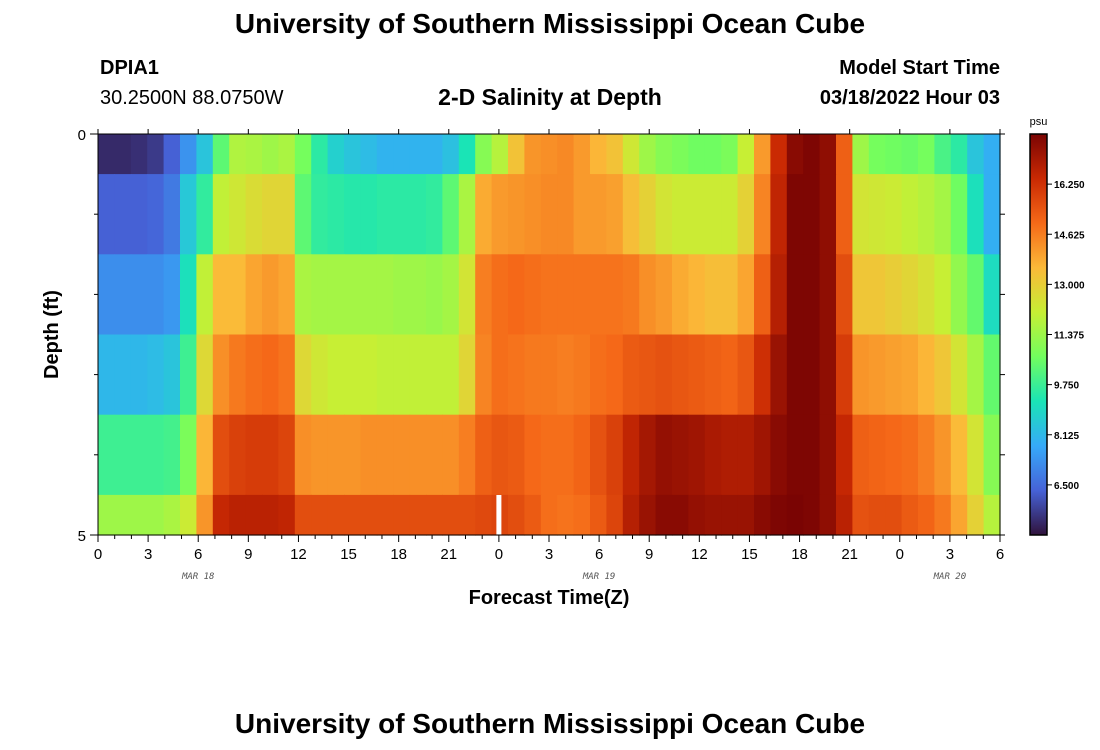 Image resolution: width=1100 pixels, height=750 pixels. Describe the element at coordinates (82, 135) in the screenshot. I see `y-tick-label: 0` at that location.